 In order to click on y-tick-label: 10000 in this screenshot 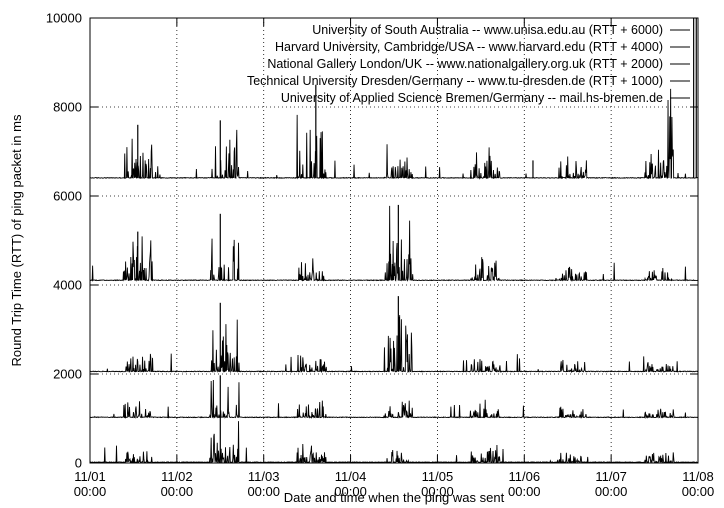, I will do `click(64, 18)`.